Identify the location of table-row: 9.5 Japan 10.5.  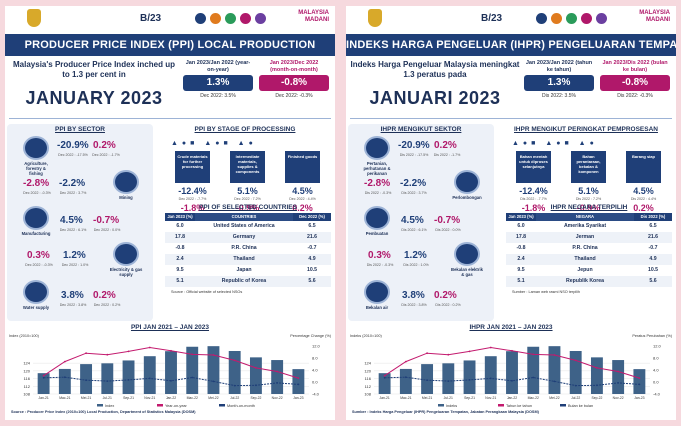
(248, 270).